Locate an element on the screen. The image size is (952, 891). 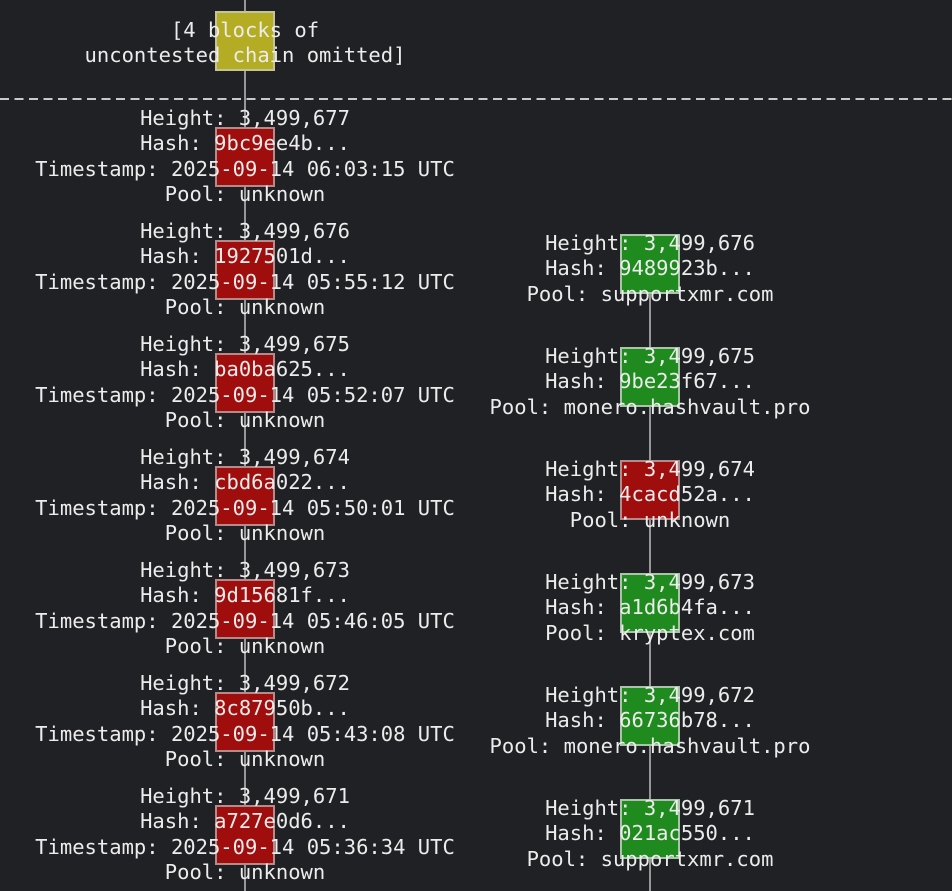
timestamp-line: Timestamp: 2025-09-14 05:52:07 UTC is located at coordinates (252, 395).